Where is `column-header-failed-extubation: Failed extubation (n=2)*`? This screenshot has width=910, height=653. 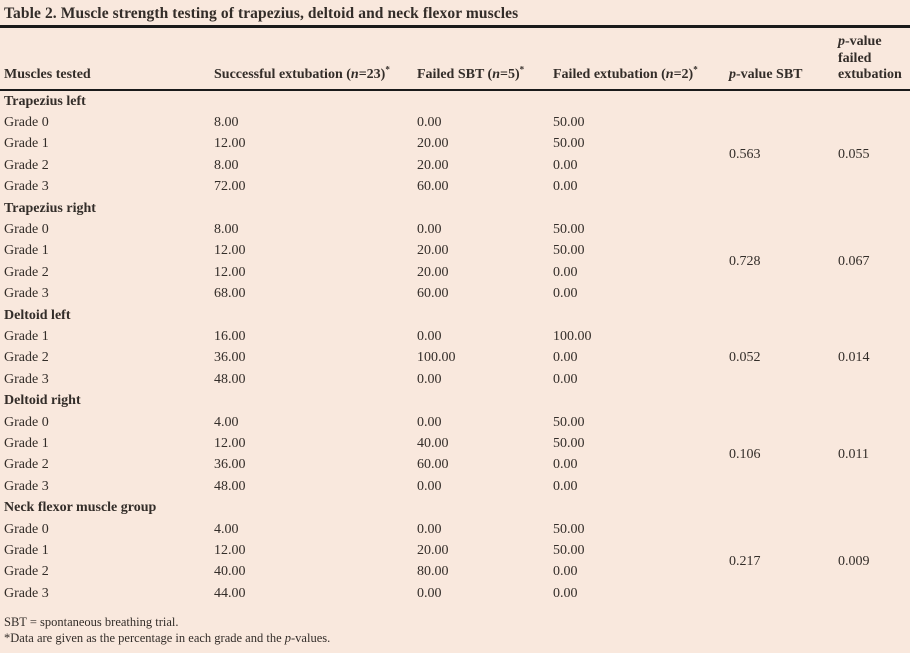
column-header-failed-extubation: Failed extubation (n=2)* is located at coordinates (641, 59).